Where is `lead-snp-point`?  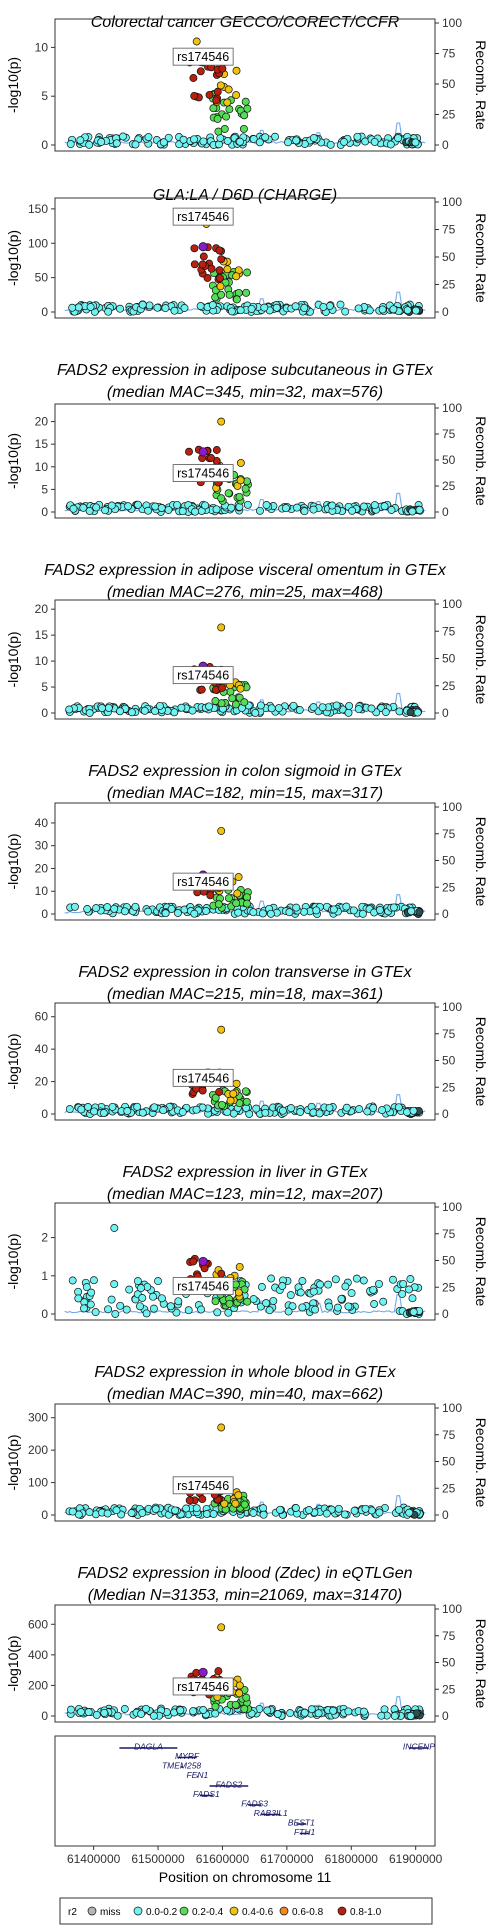
lead-snp-point is located at coordinates (203, 1261).